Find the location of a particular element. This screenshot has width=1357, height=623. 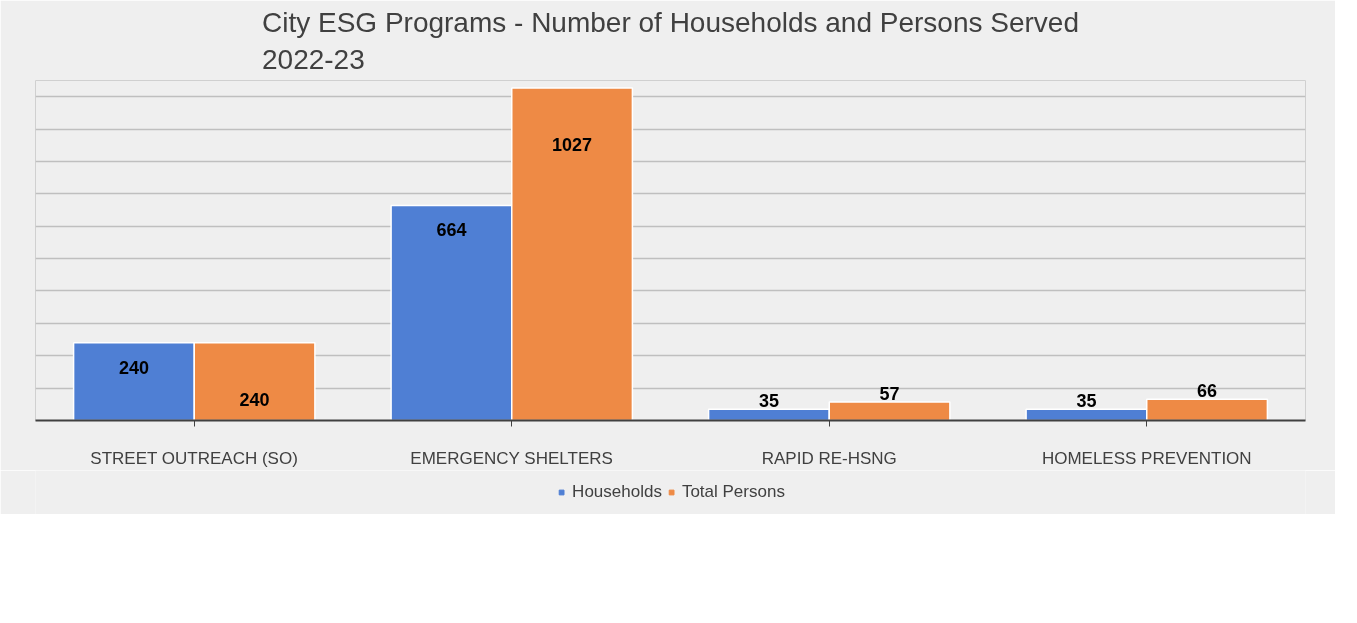

legend-label: Households is located at coordinates (617, 492).